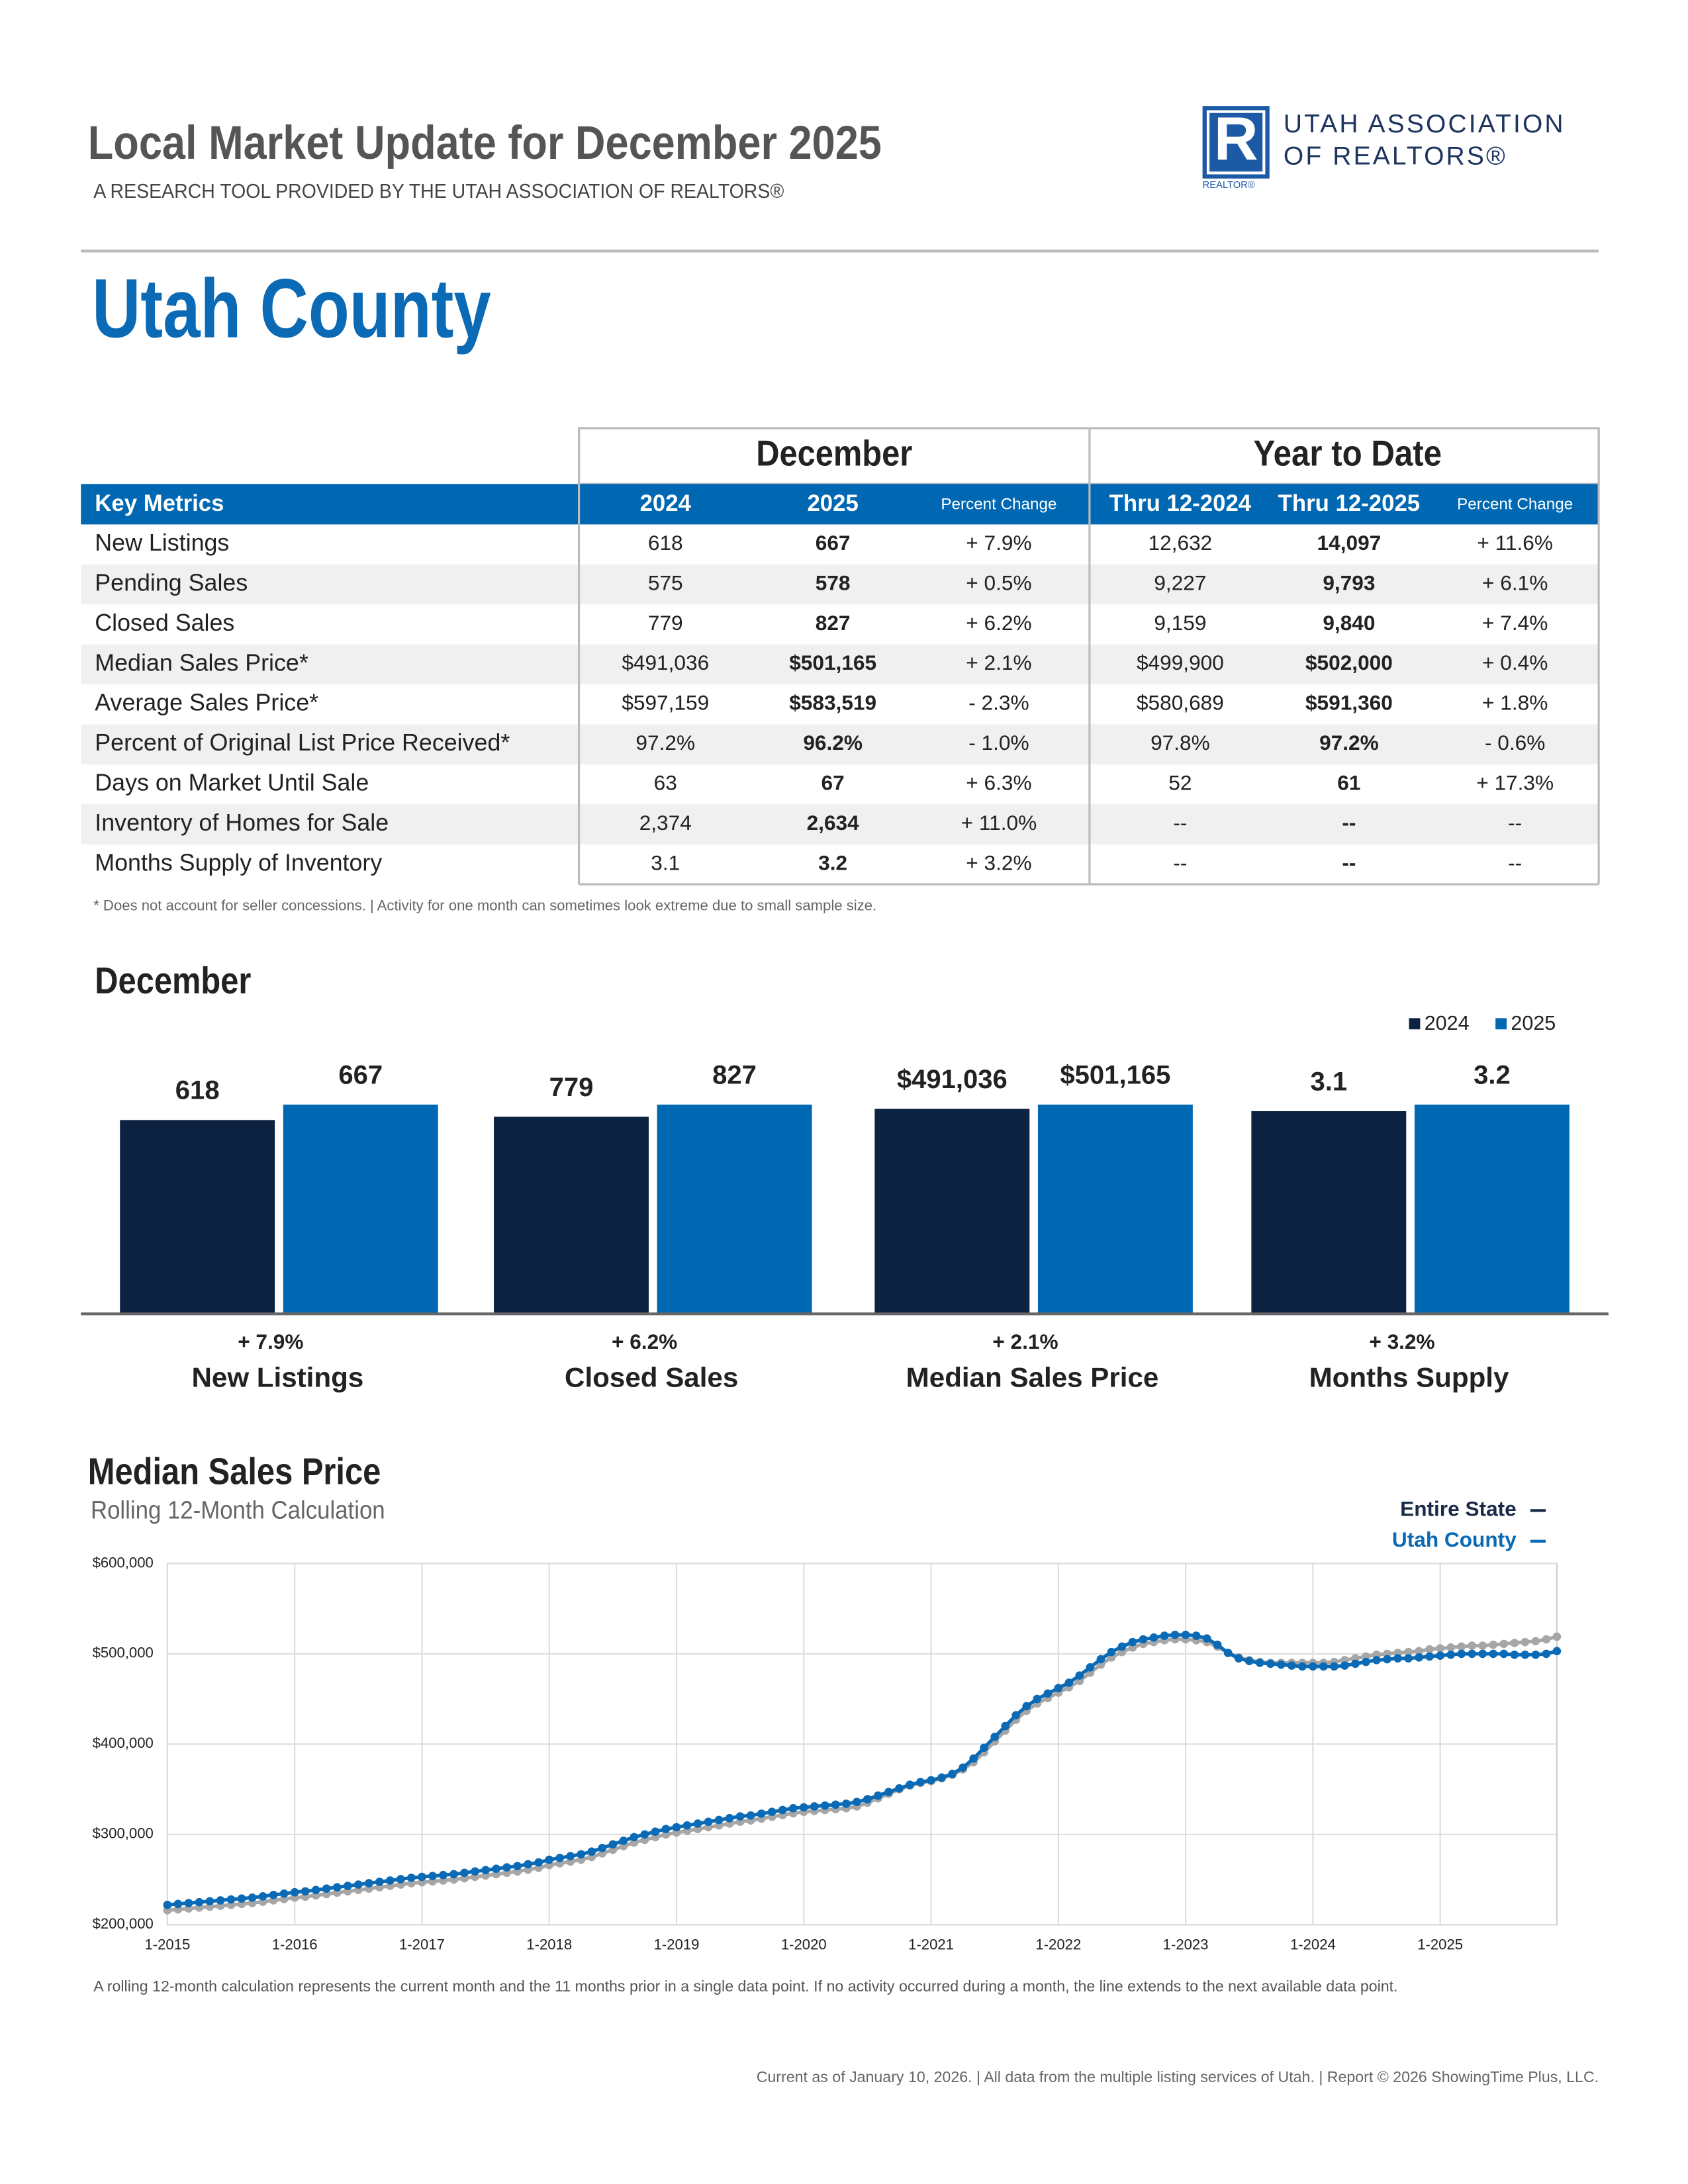  I want to click on table-cell: 2,634, so click(833, 823).